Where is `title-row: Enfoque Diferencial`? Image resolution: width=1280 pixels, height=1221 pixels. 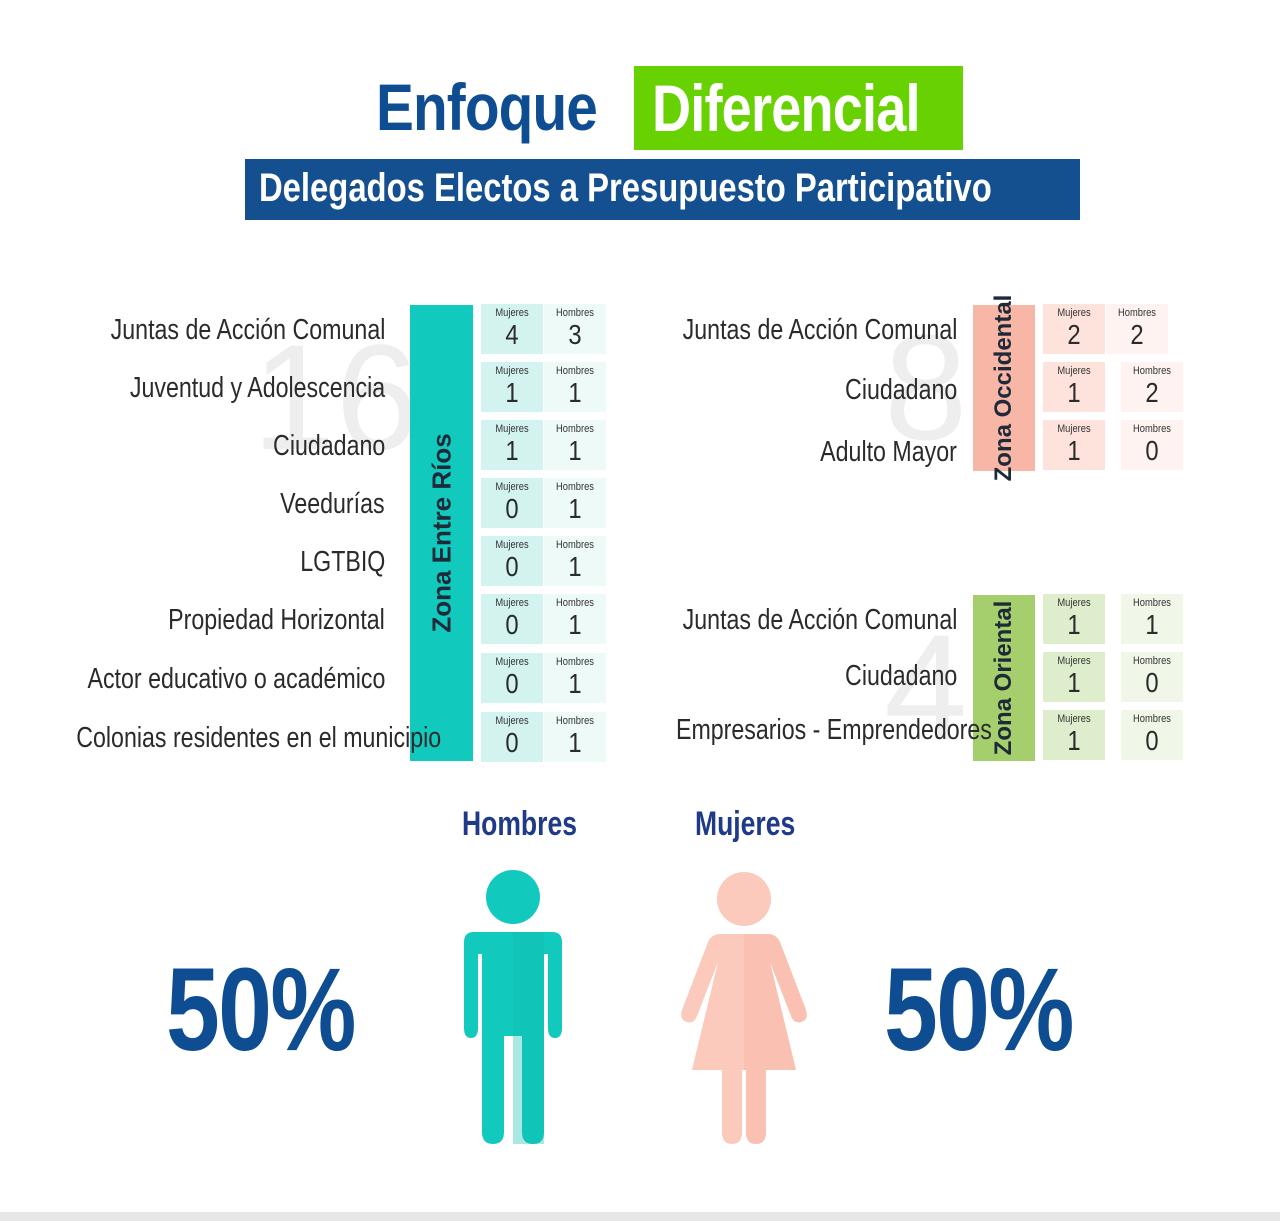
title-row: Enfoque Diferencial is located at coordinates (640, 108).